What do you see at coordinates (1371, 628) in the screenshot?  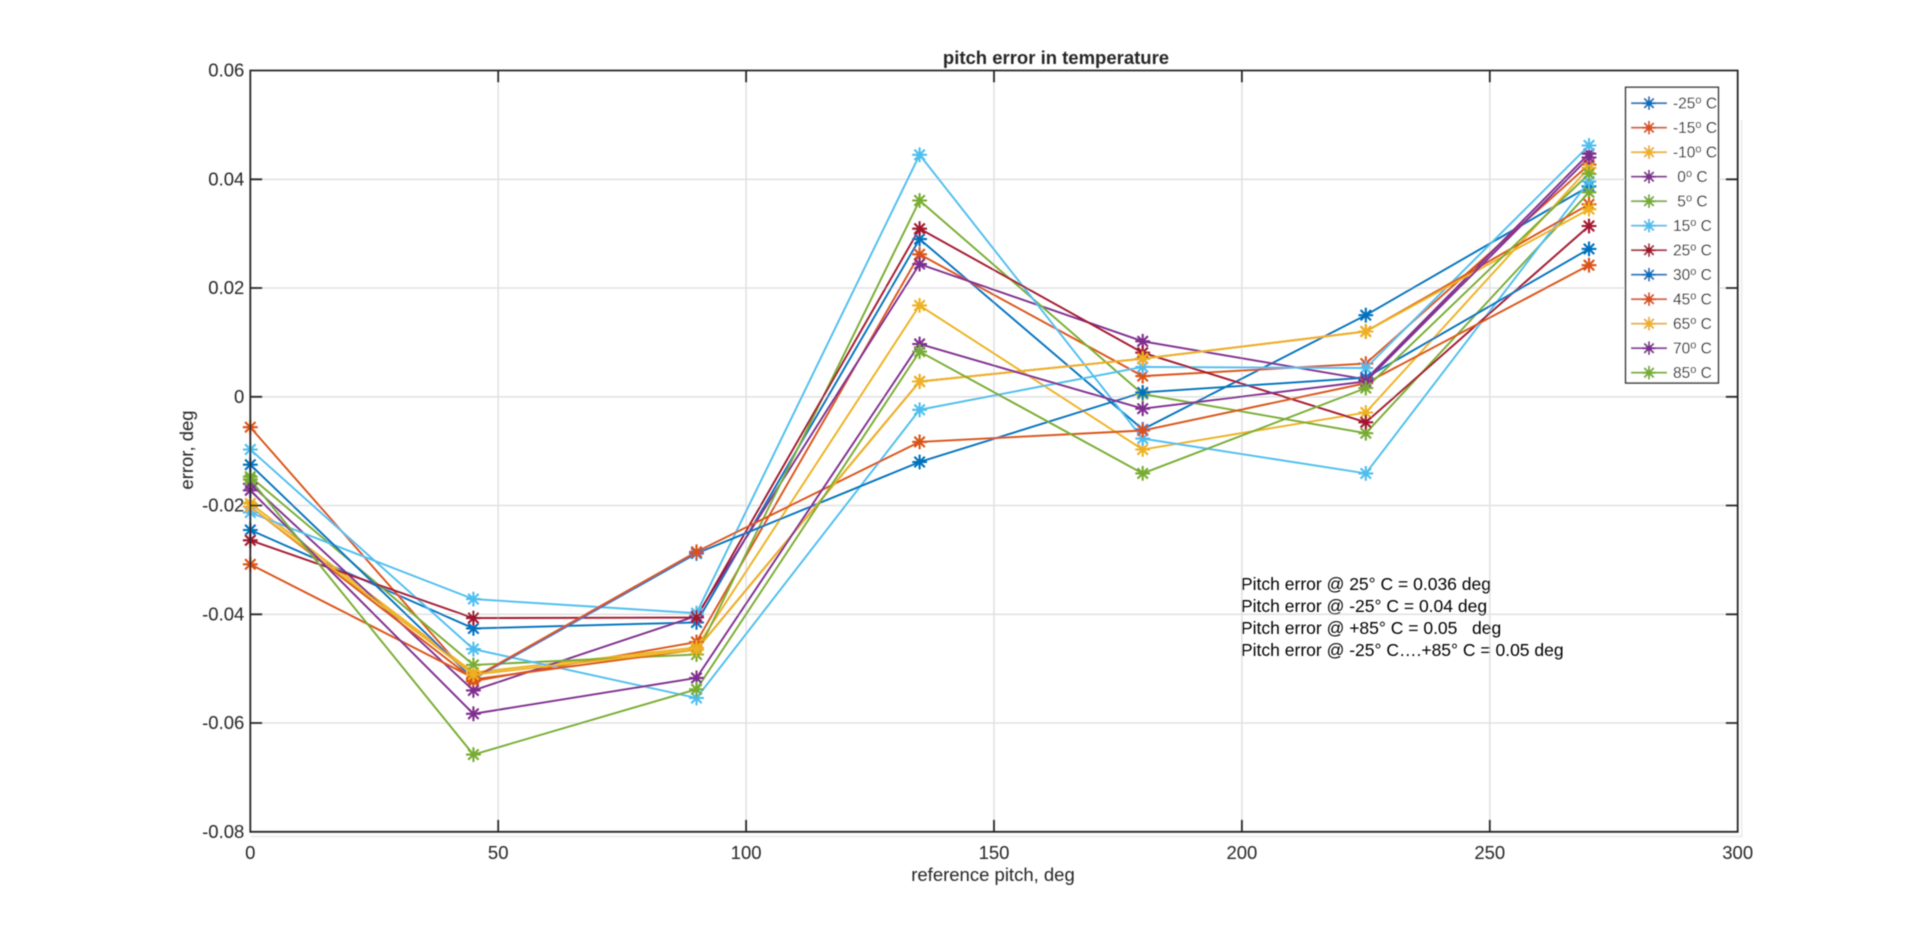 I see `svg-text:Pitch error @ +85° C = 0.05: Pitch error @ +85° C = 0.05 deg` at bounding box center [1371, 628].